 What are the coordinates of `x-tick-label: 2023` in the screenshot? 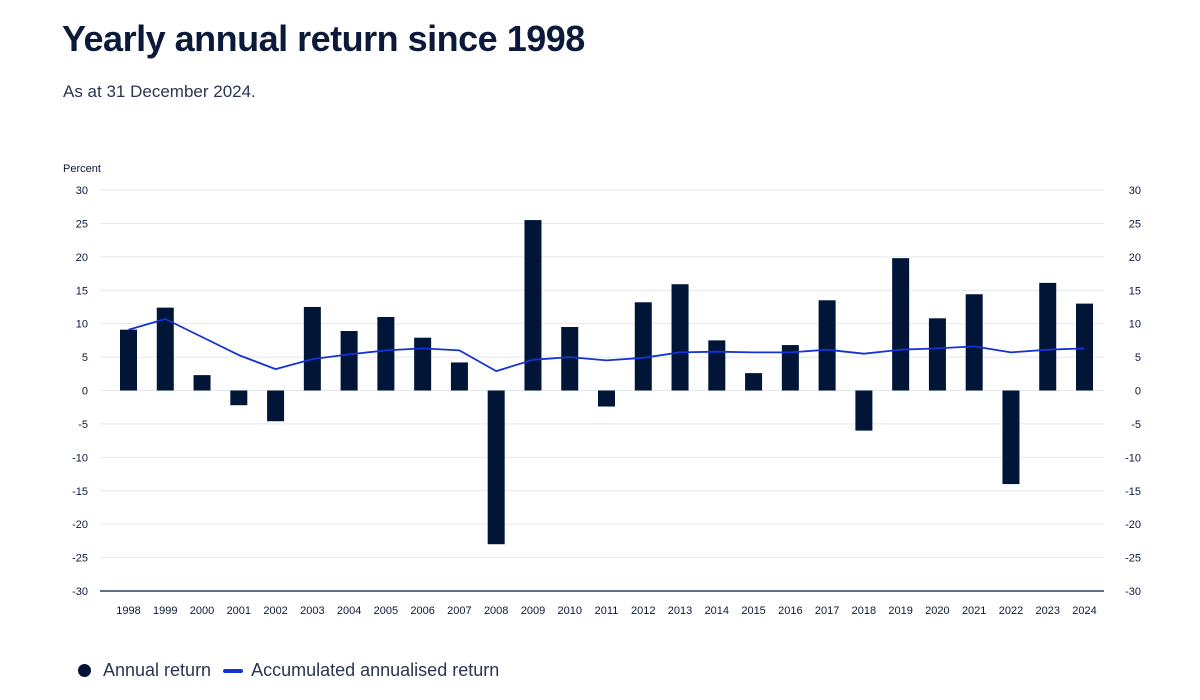 It's located at (1047, 611).